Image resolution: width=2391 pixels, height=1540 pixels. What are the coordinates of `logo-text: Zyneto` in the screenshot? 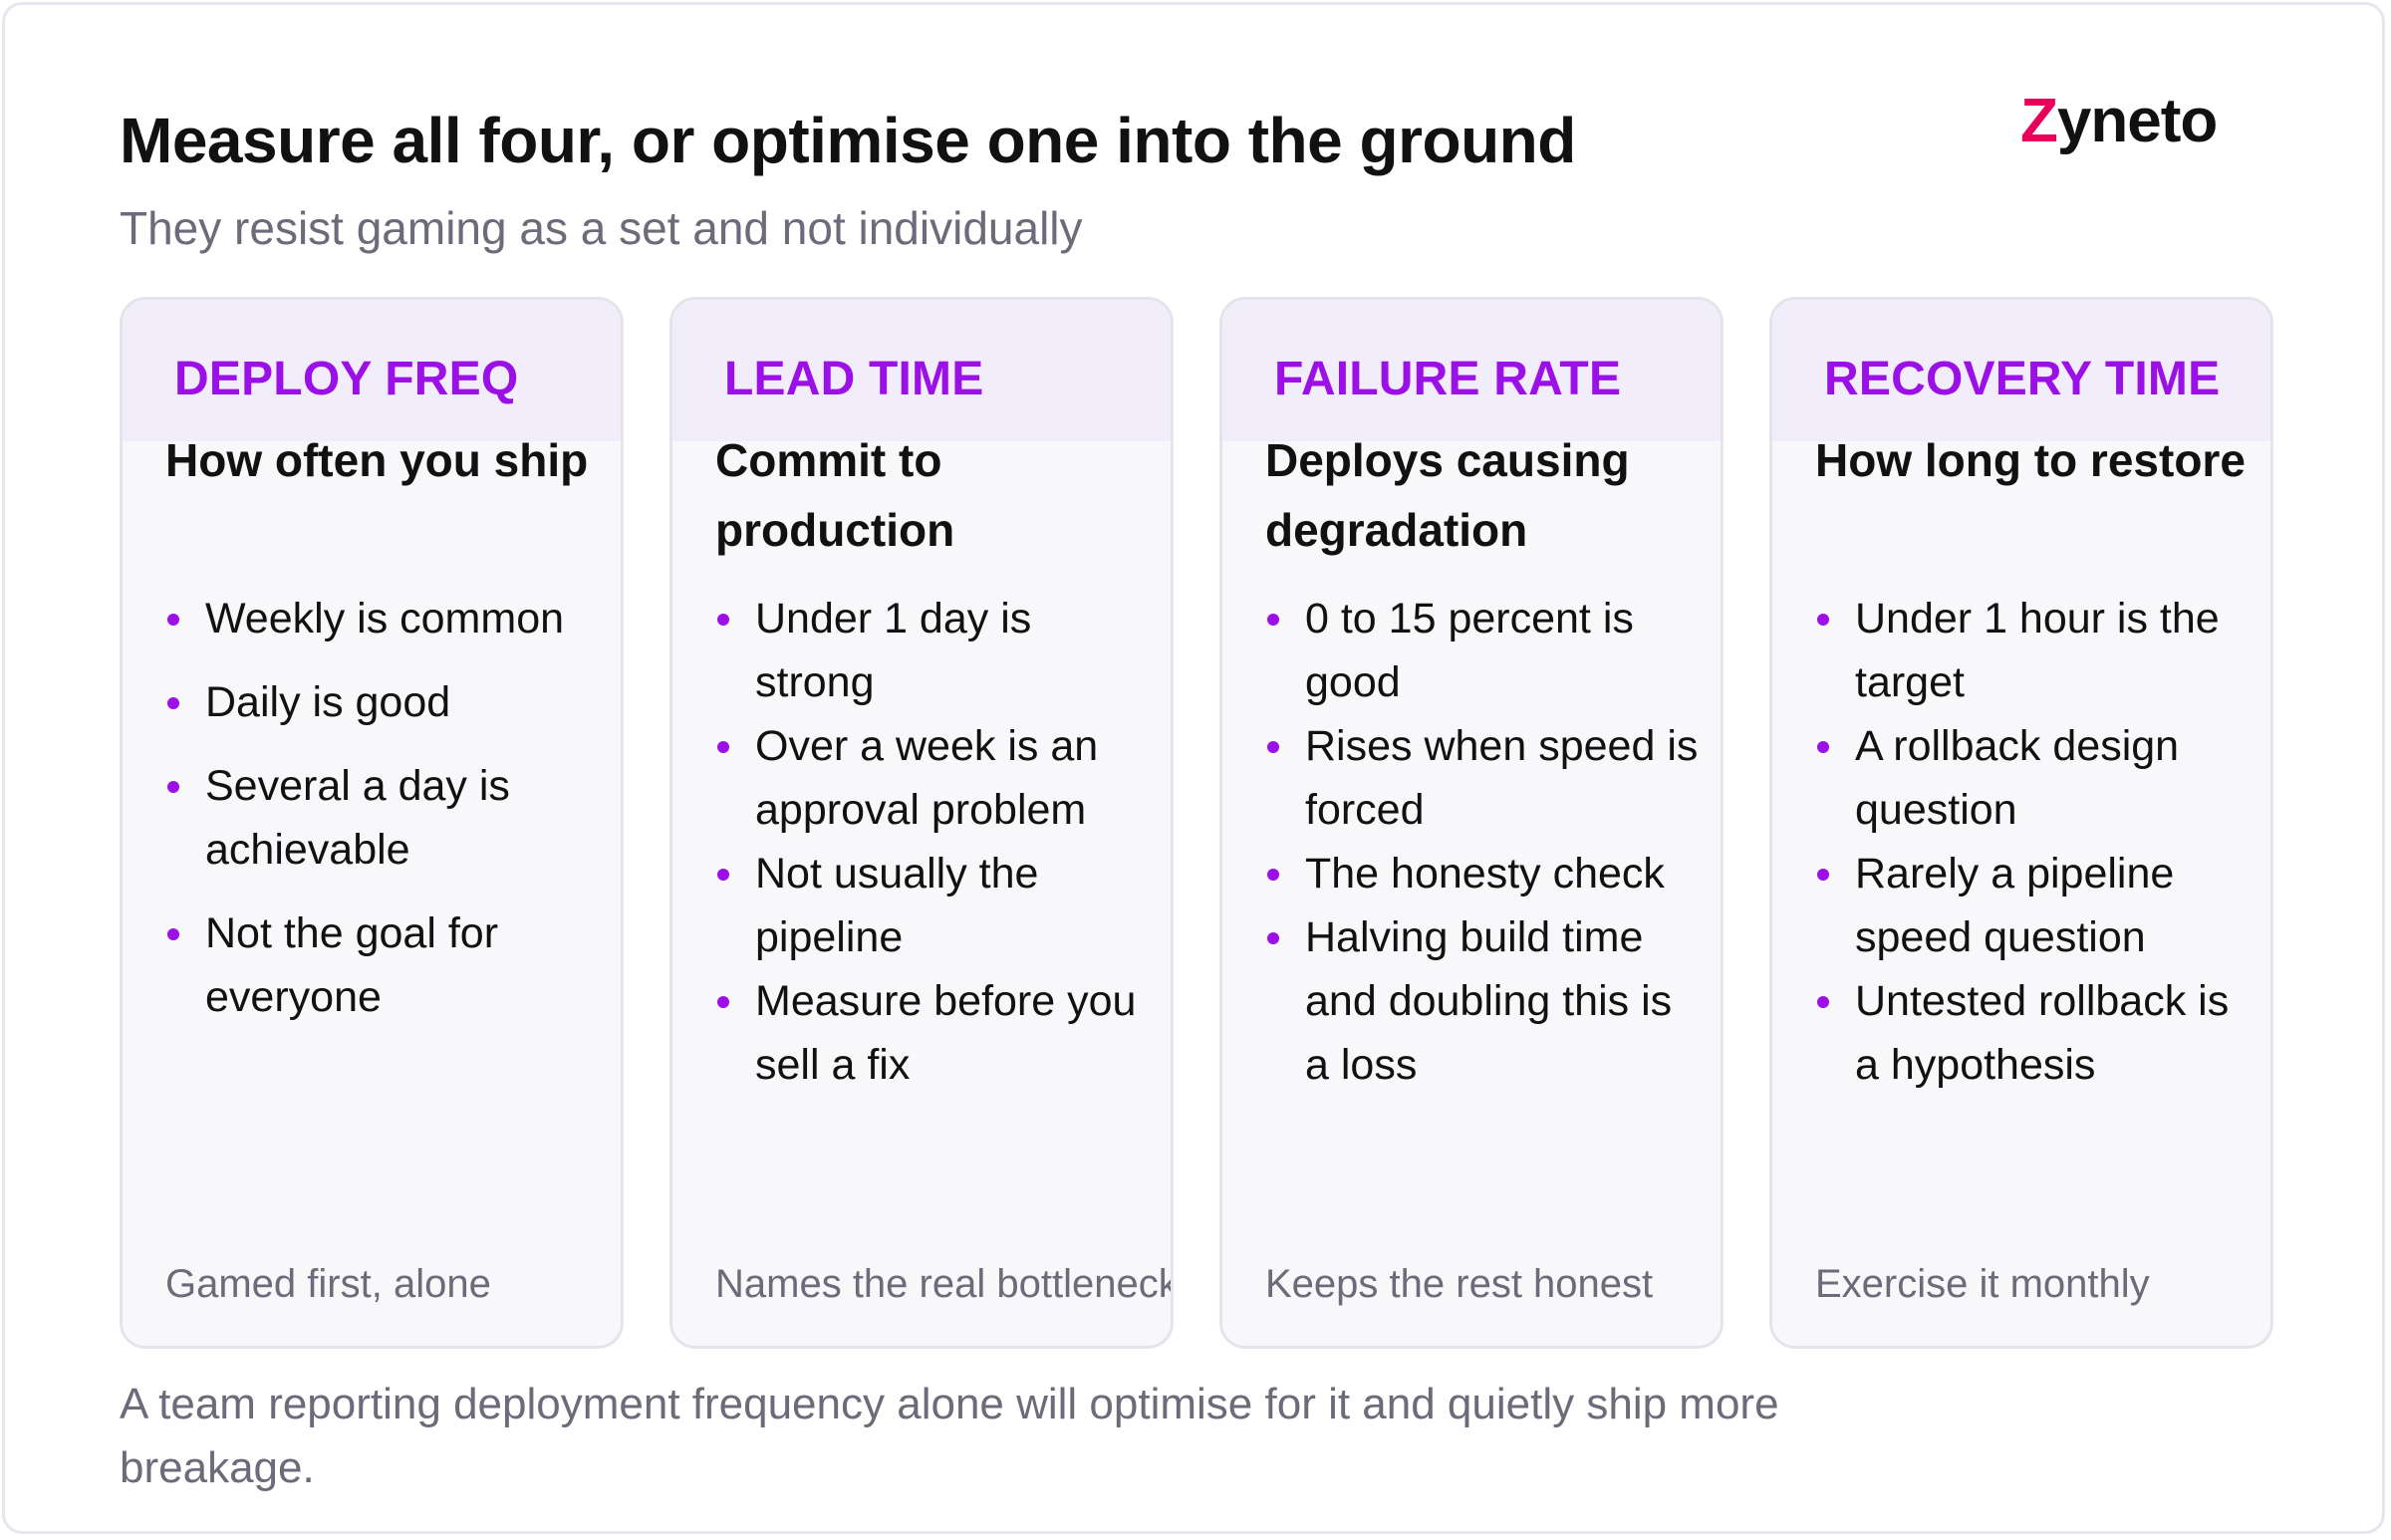 It's located at (2119, 121).